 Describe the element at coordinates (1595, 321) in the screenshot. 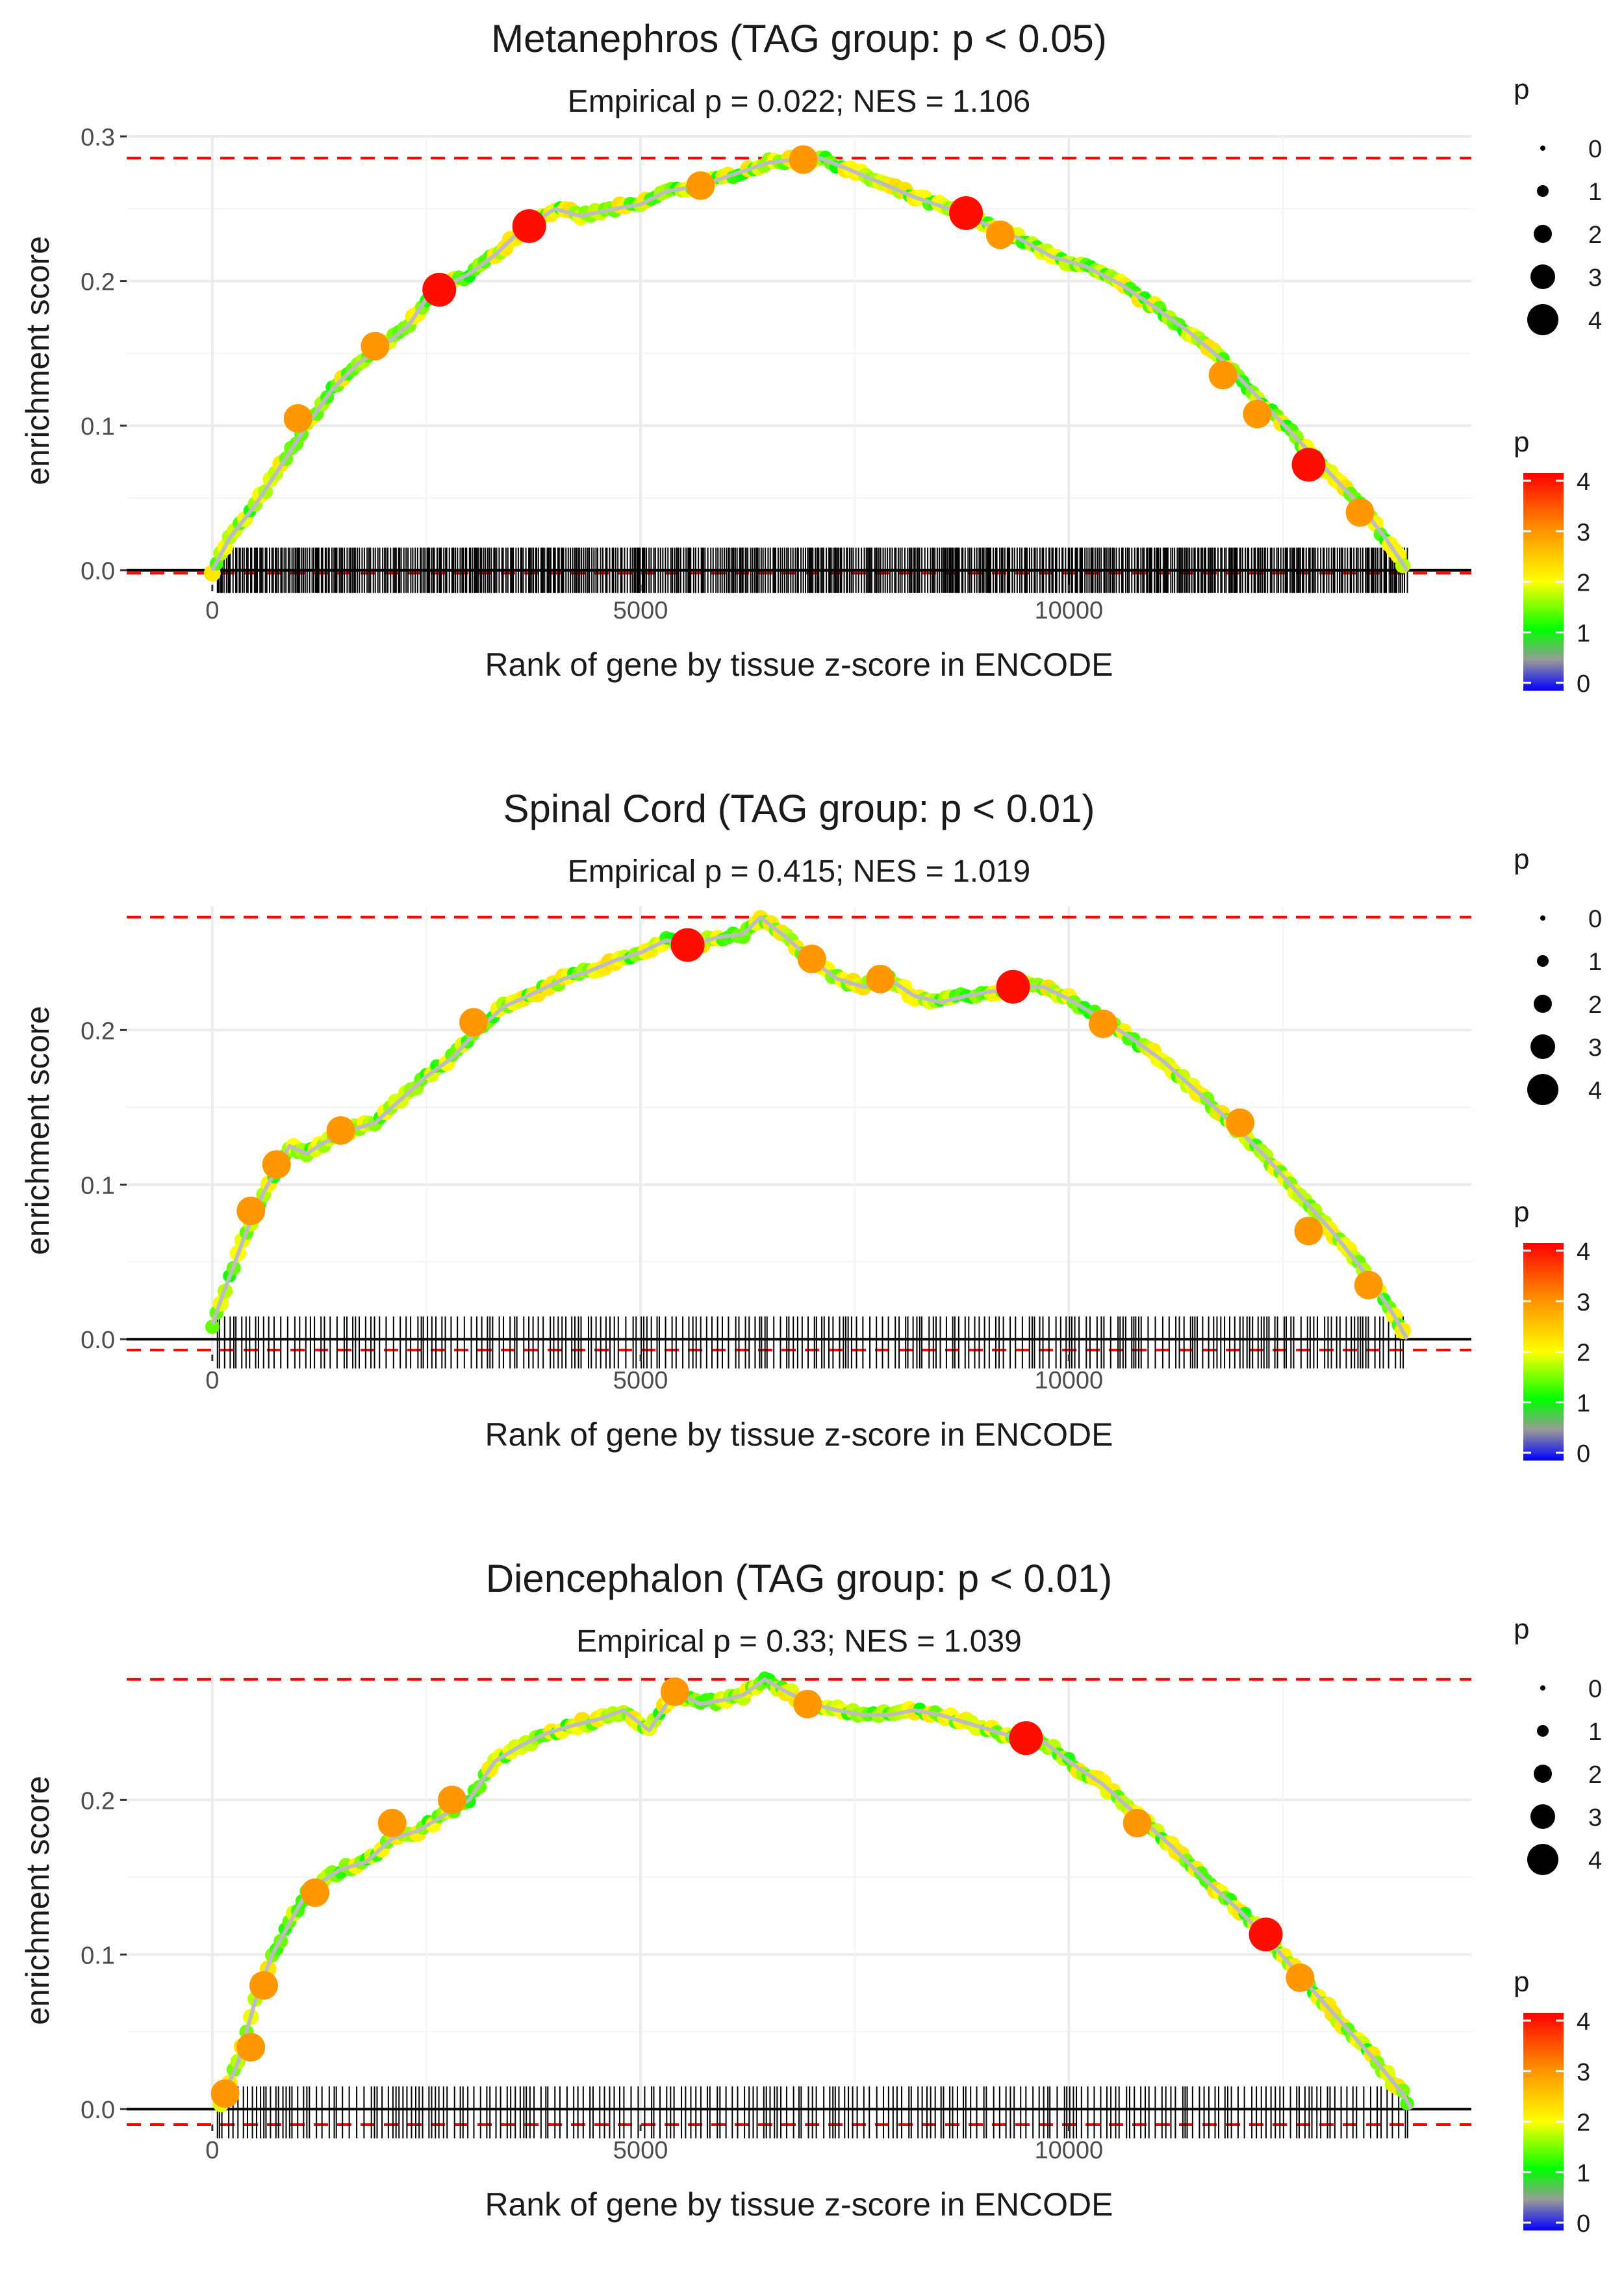

I see `size-legend-label: 4` at that location.